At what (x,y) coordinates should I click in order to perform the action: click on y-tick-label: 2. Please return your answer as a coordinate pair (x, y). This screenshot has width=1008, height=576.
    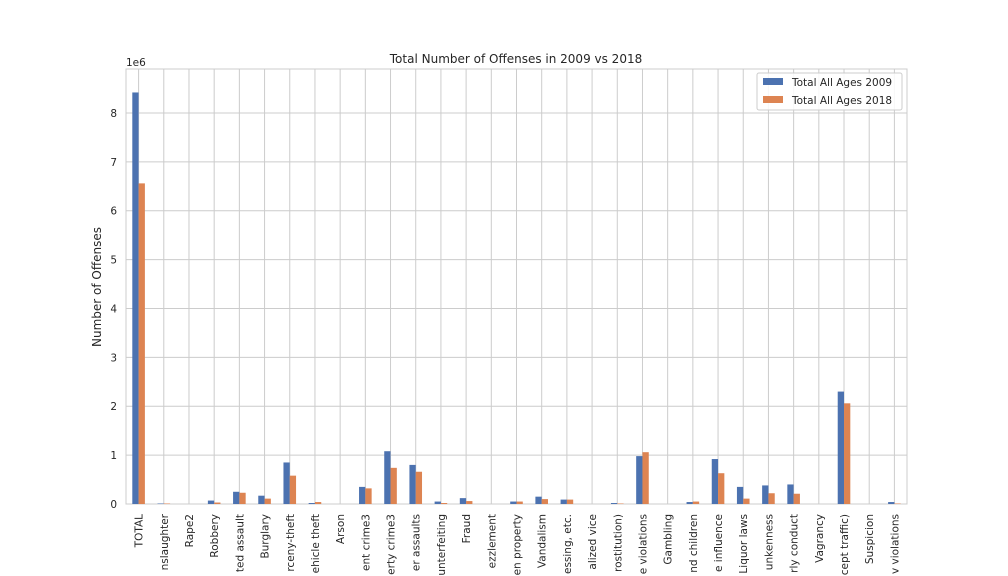
    Looking at the image, I should click on (113, 407).